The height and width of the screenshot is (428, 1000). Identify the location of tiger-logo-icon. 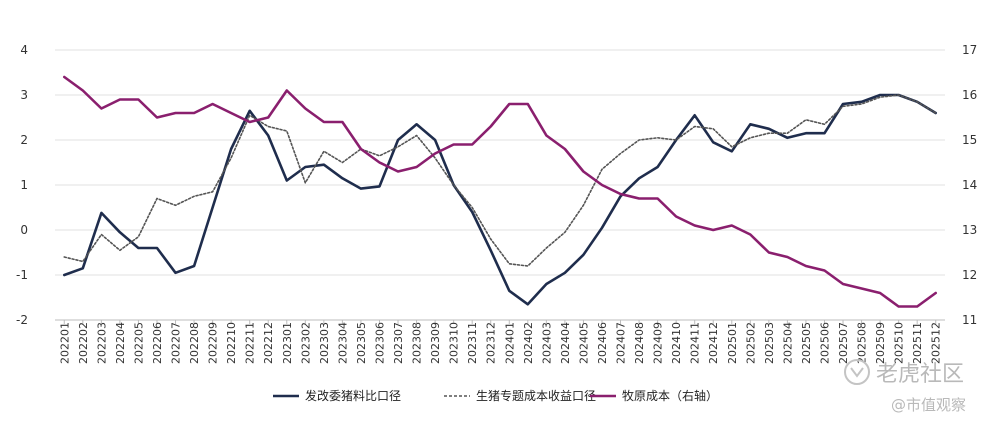
(857, 372).